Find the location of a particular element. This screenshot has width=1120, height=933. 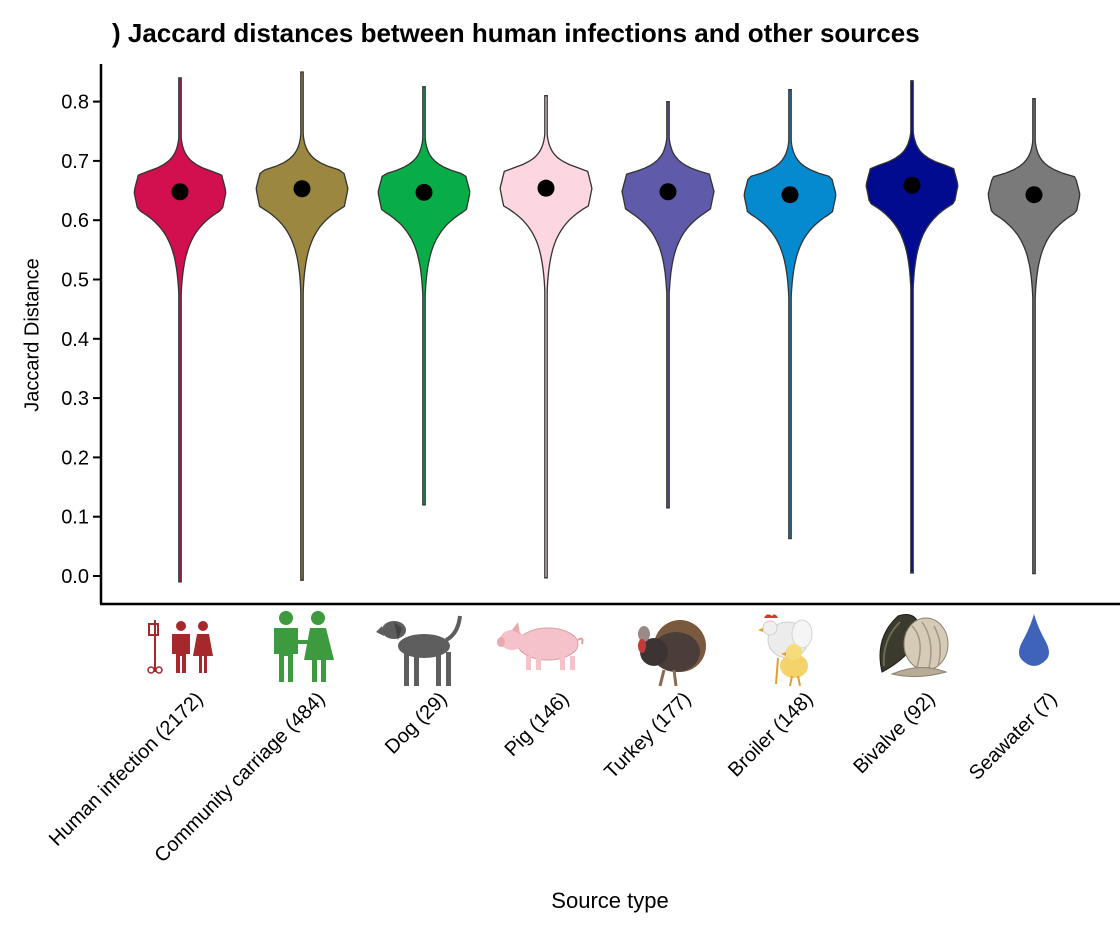

x-tick-label: Seawater (7) is located at coordinates (1013, 736).